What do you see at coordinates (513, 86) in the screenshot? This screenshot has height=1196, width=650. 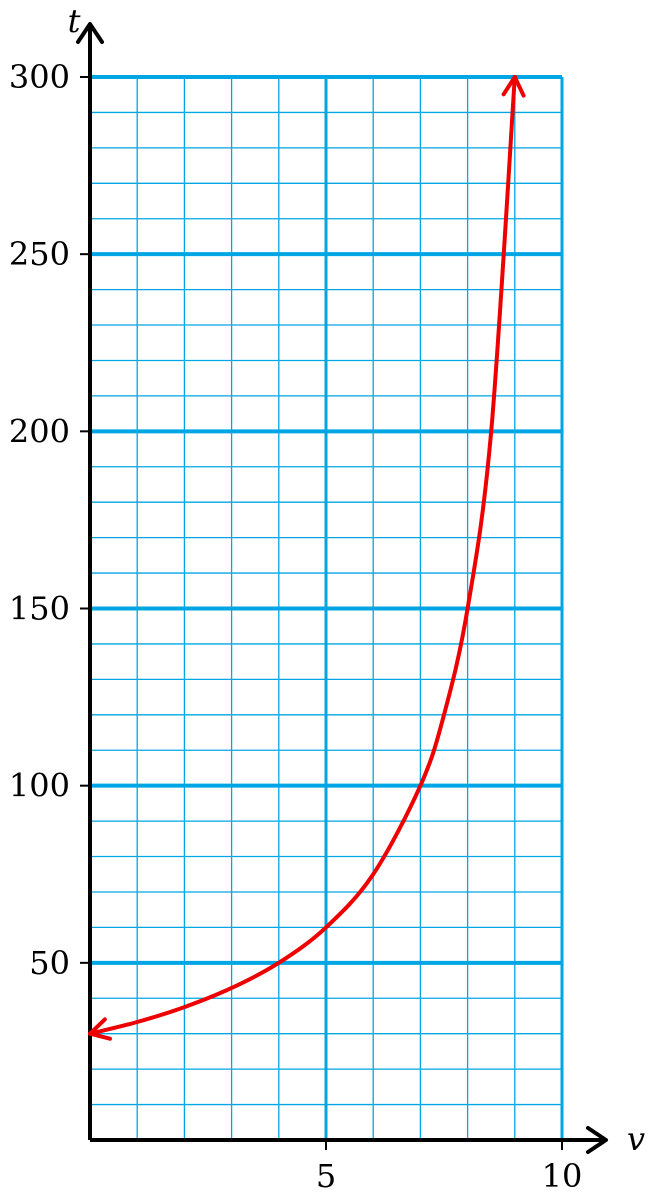 I see `curve-end-arrowhead` at bounding box center [513, 86].